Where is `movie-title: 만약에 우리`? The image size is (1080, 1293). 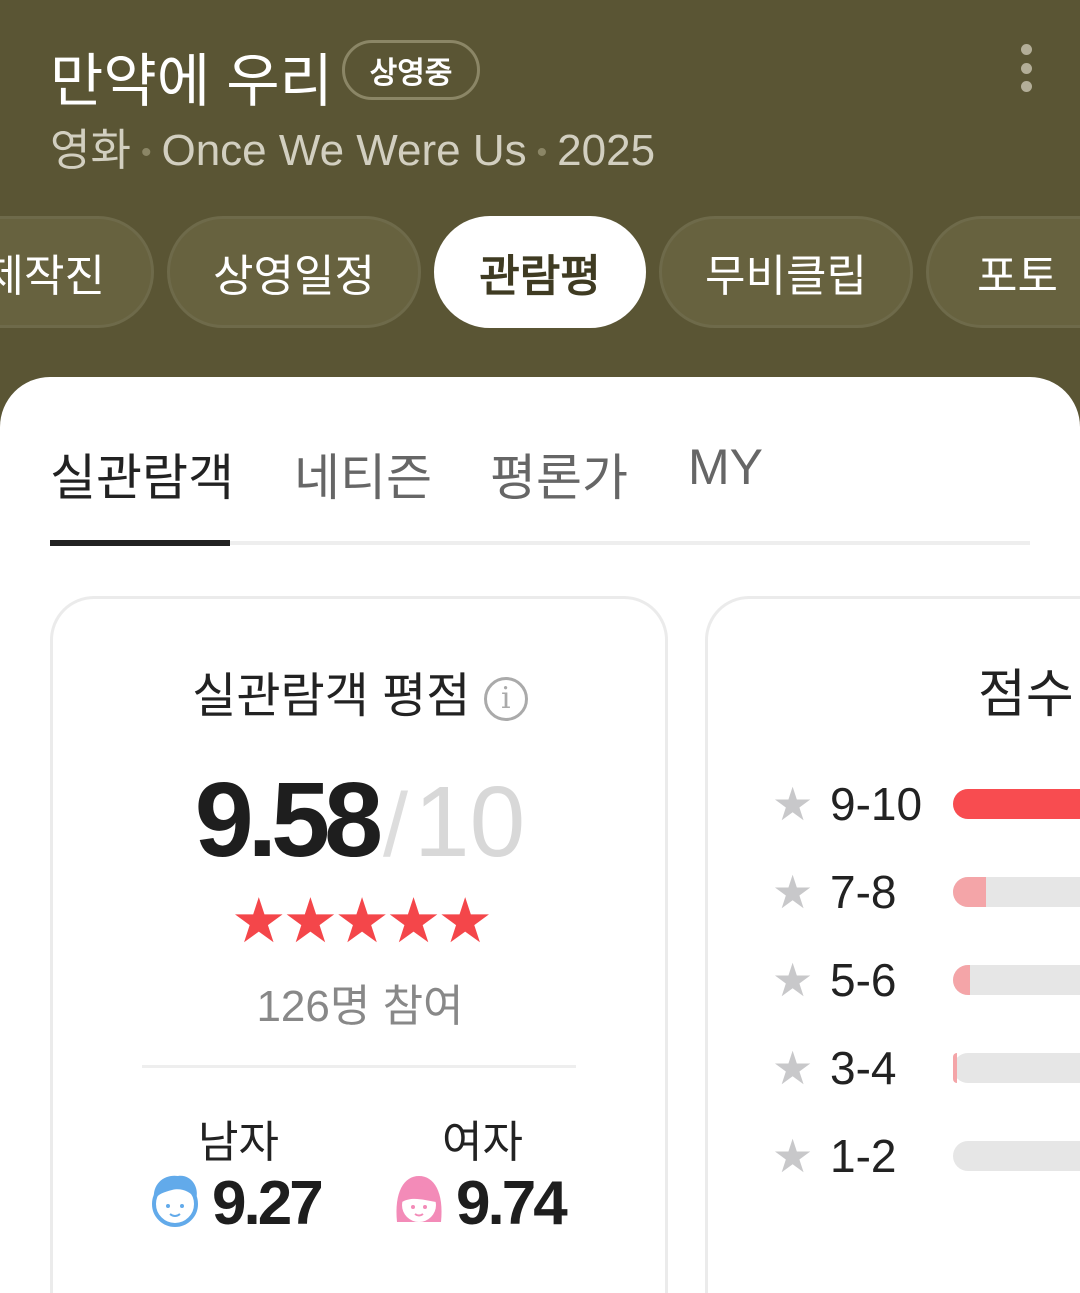
movie-title: 만약에 우리 is located at coordinates (191, 81).